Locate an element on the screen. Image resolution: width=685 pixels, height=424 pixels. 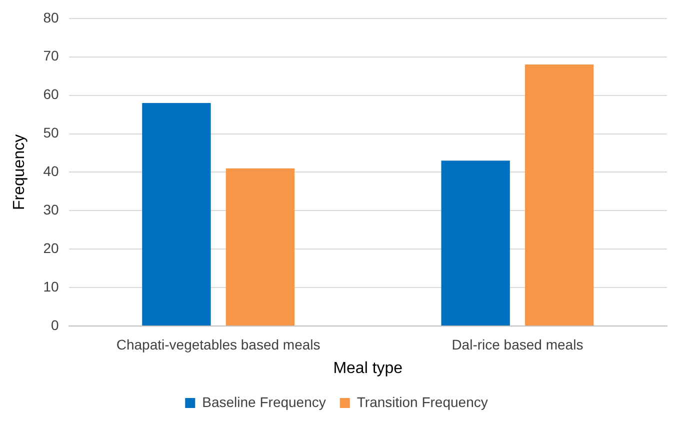
y-tick-label: 70 is located at coordinates (51, 56).